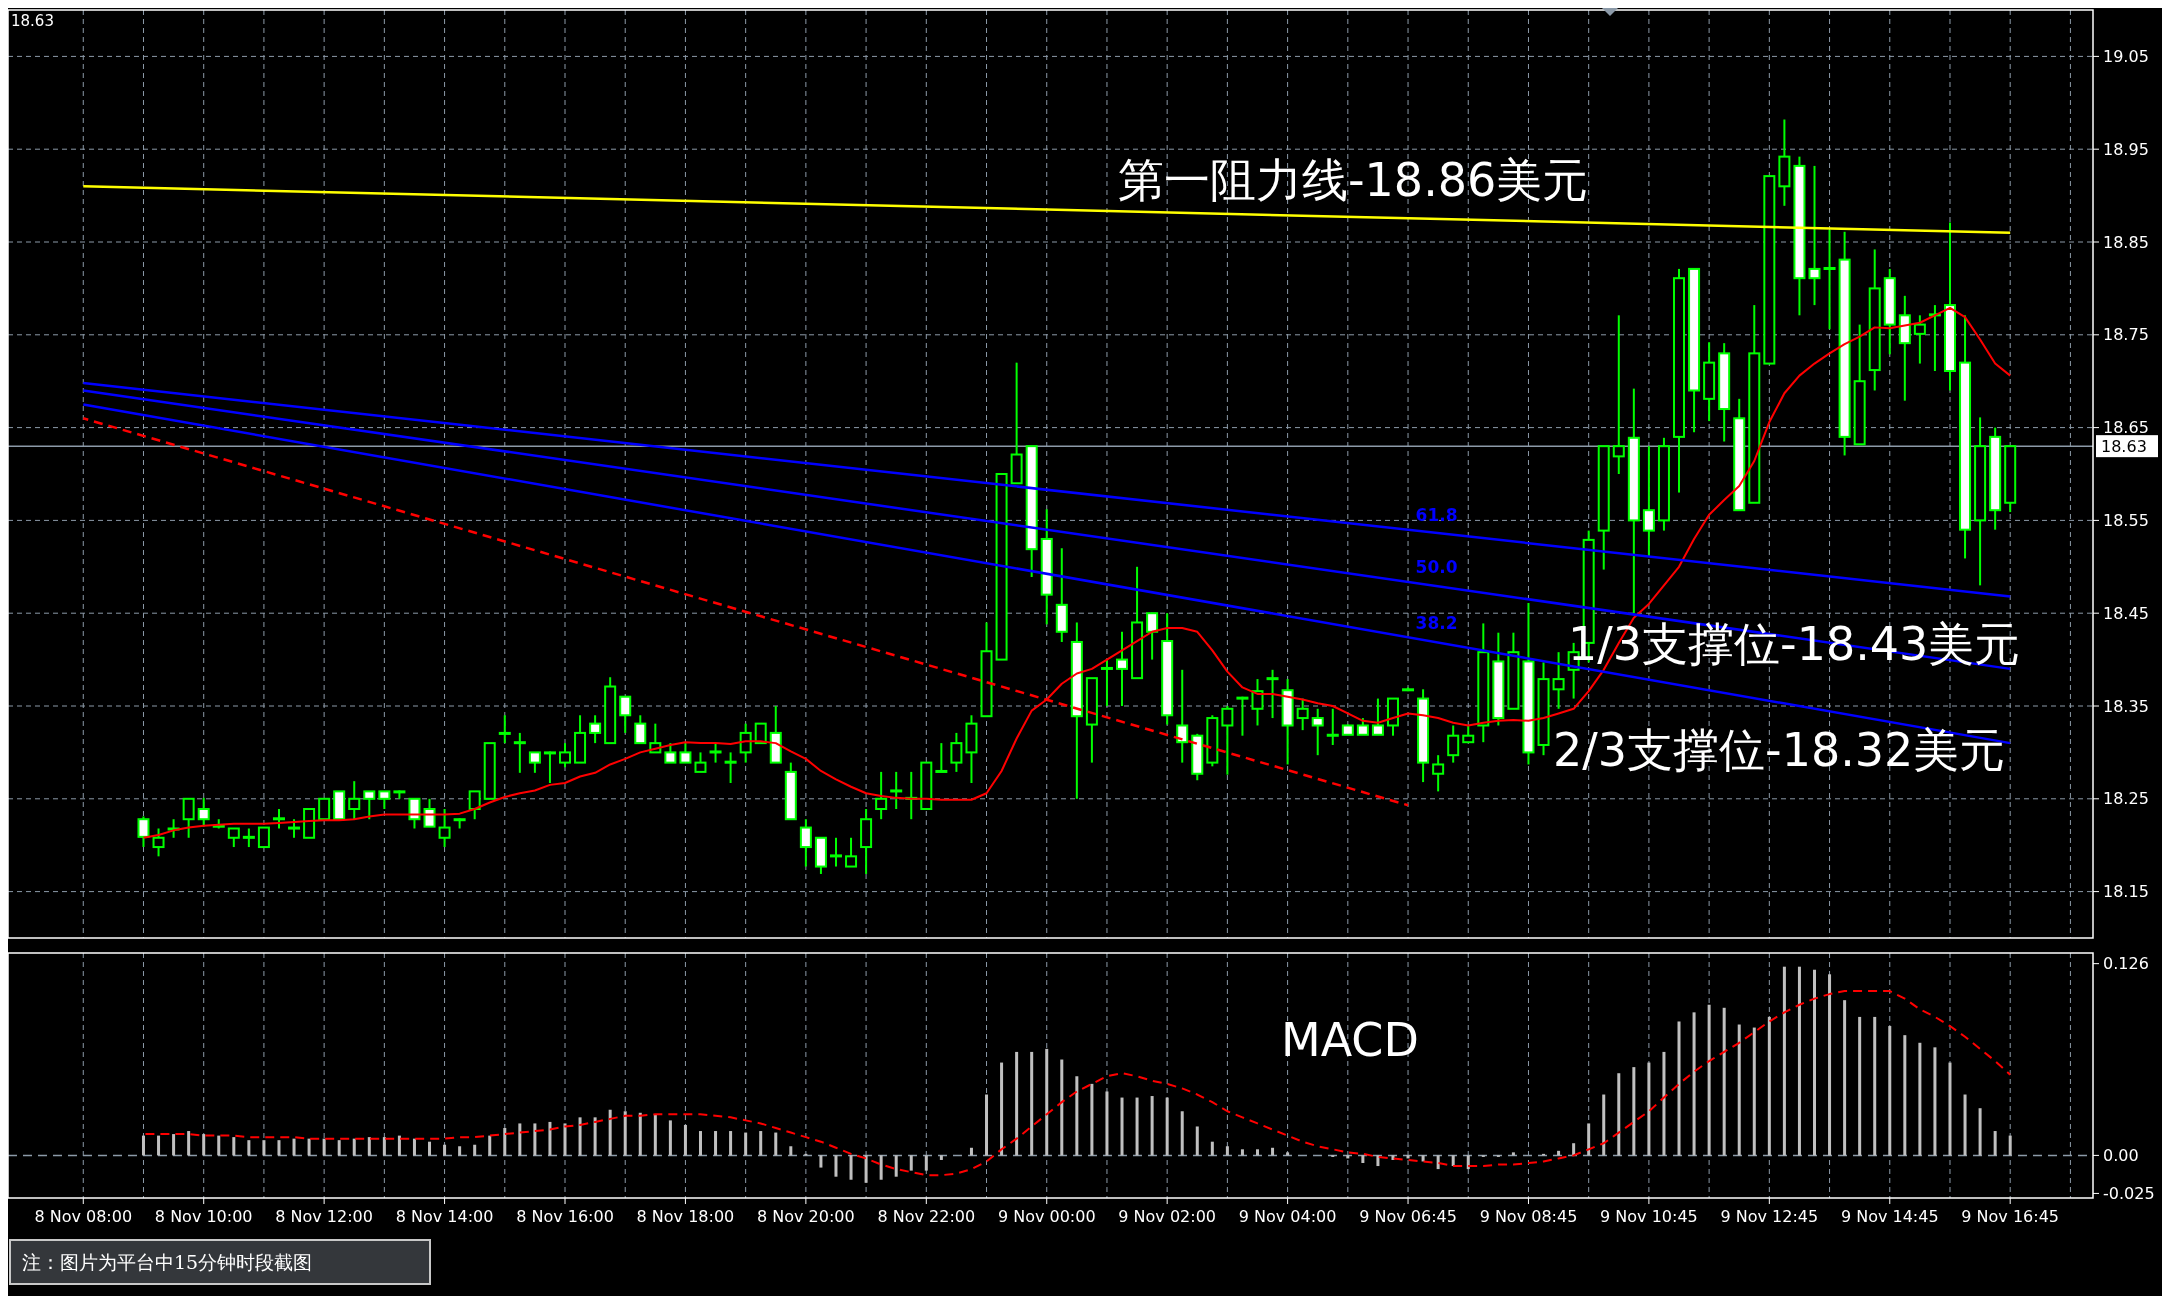 The image size is (2170, 1304). Describe the element at coordinates (203, 1216) in the screenshot. I see `x-tick-label: 8 Nov 10:00` at that location.